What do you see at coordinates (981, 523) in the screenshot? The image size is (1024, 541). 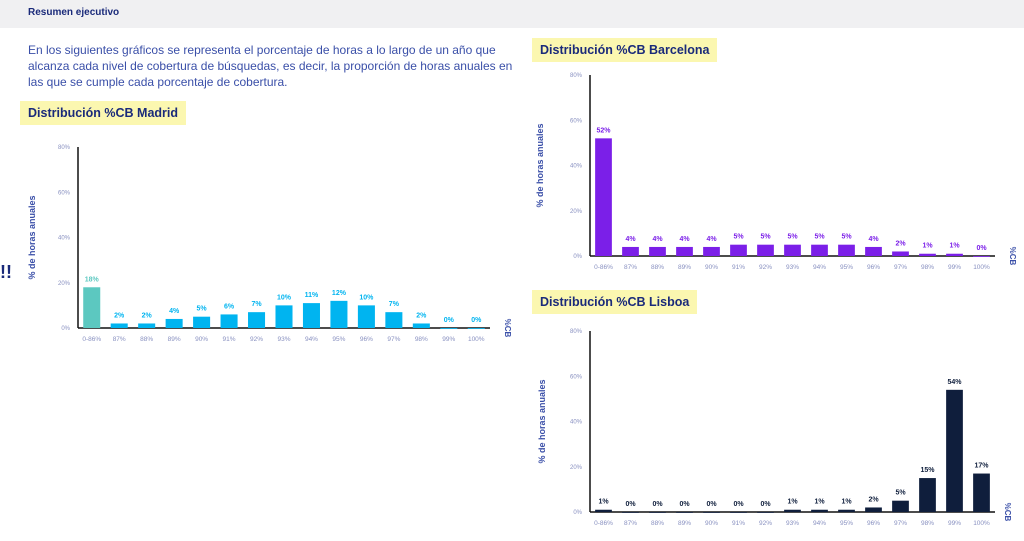 I see `lisboa-x-tick: 100%` at bounding box center [981, 523].